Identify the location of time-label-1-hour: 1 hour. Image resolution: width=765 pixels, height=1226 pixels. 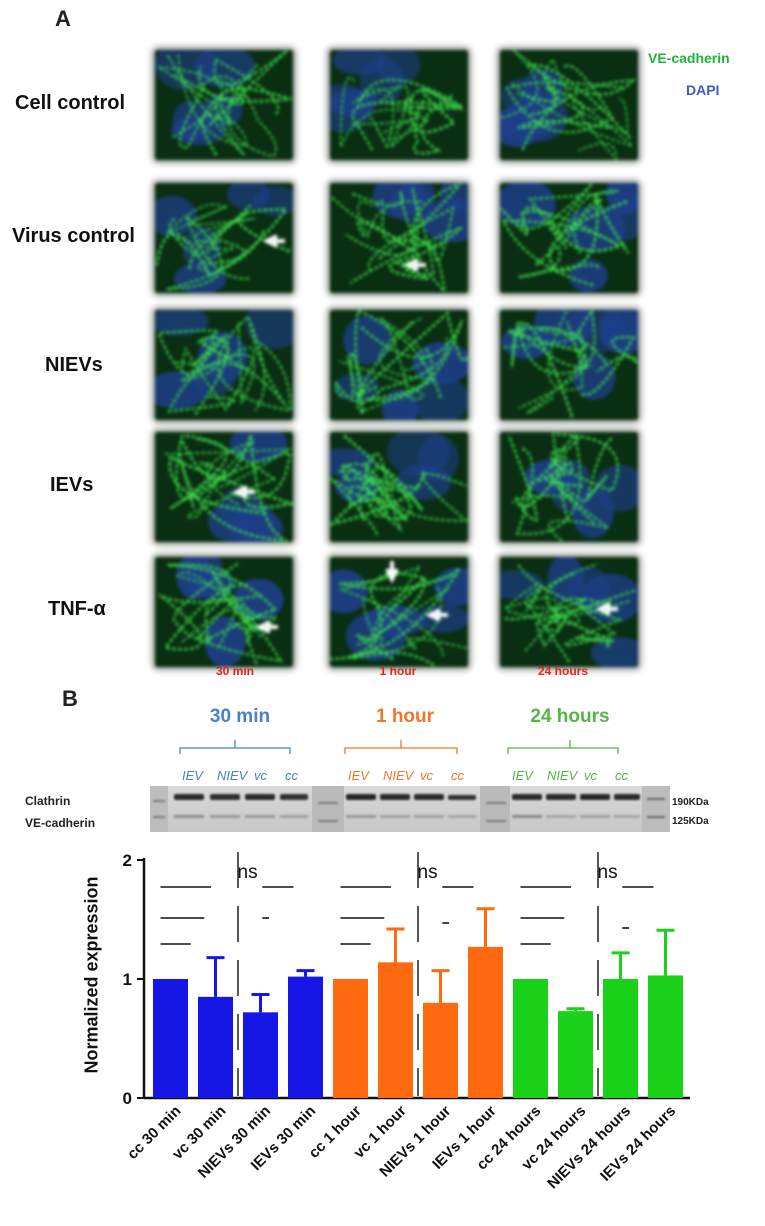
(398, 671).